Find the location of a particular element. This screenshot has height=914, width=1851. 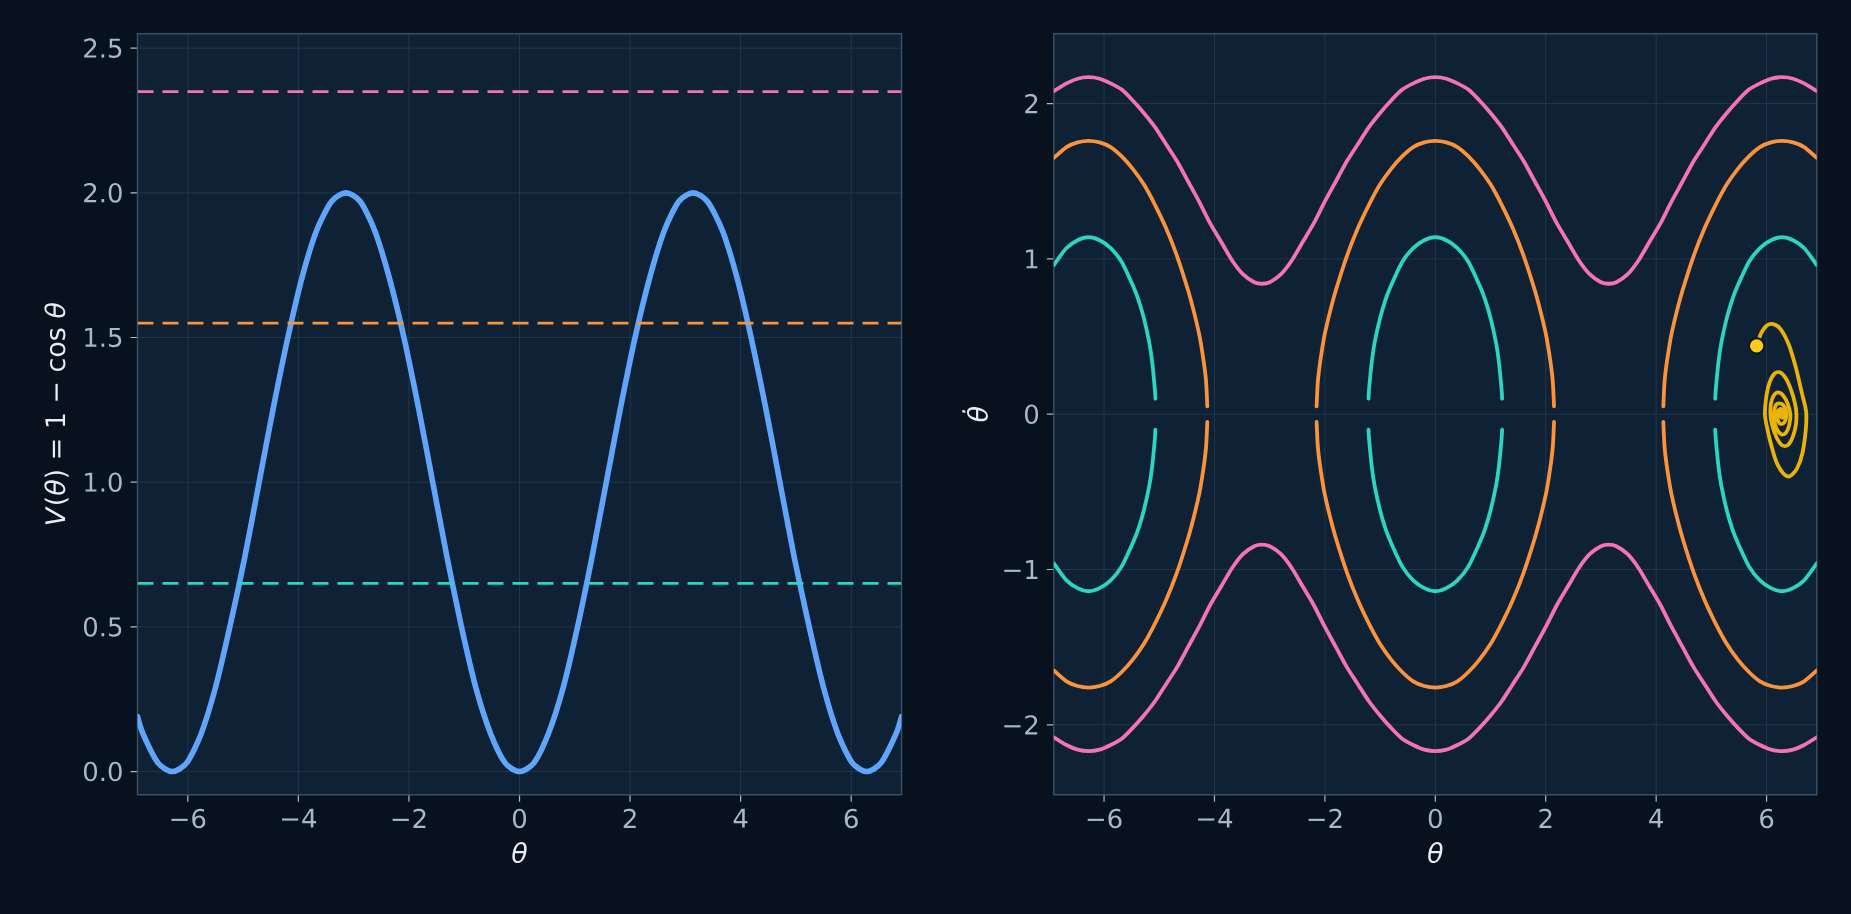

y-tick-label: 2.0 is located at coordinates (103, 193).